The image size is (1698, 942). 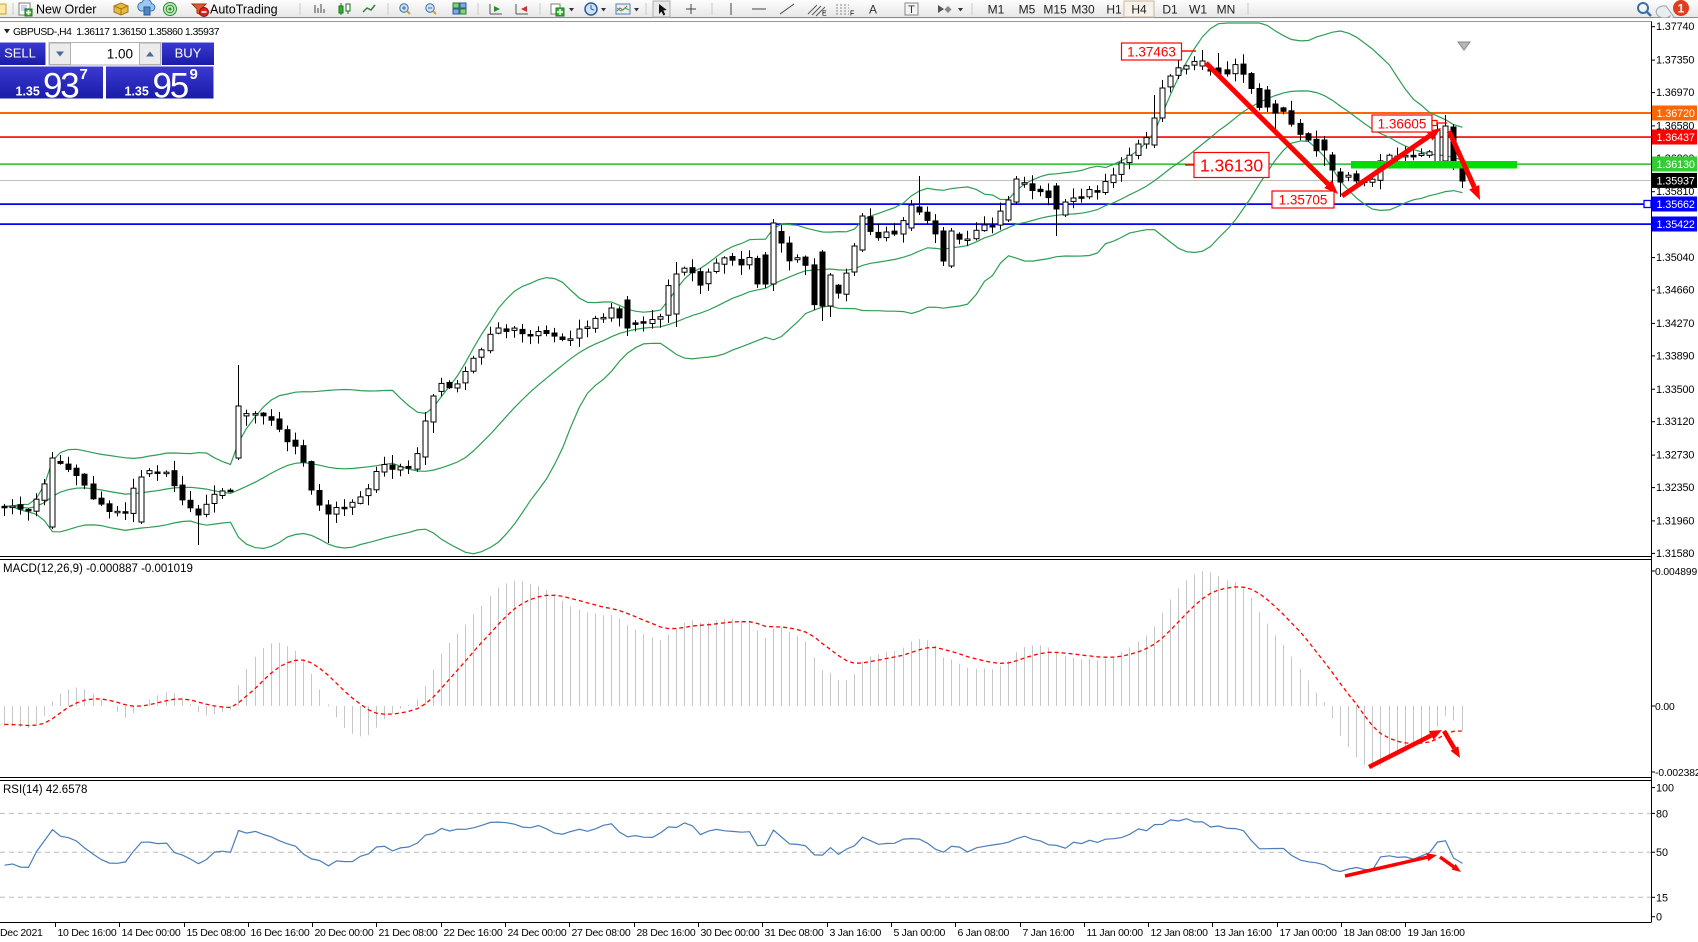 I want to click on svg-text: 1, so click(x=1681, y=9).